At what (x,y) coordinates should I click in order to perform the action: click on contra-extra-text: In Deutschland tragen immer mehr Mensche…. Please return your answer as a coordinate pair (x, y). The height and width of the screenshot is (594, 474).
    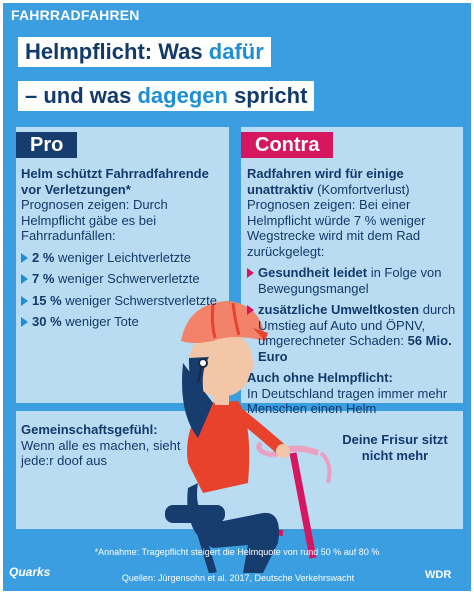
    Looking at the image, I should click on (347, 401).